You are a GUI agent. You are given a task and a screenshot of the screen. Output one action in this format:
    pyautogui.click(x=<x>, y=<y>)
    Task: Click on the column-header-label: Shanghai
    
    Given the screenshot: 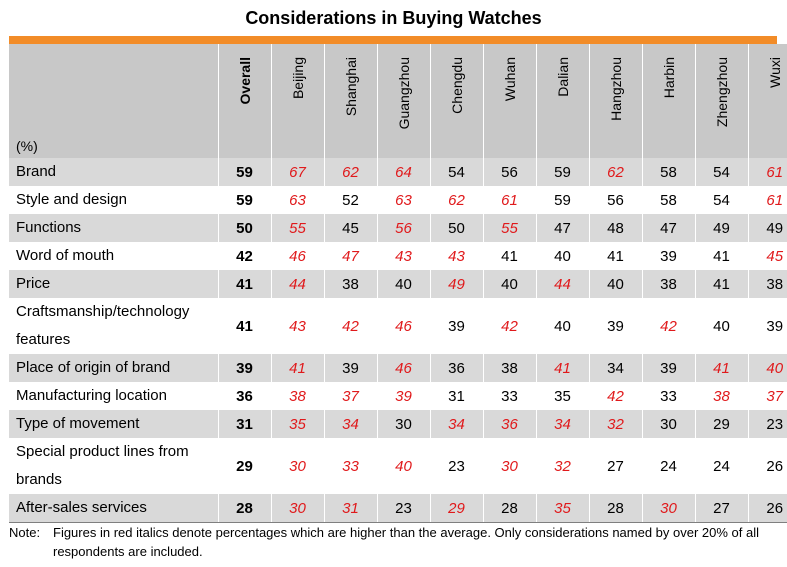 What is the action you would take?
    pyautogui.click(x=350, y=87)
    